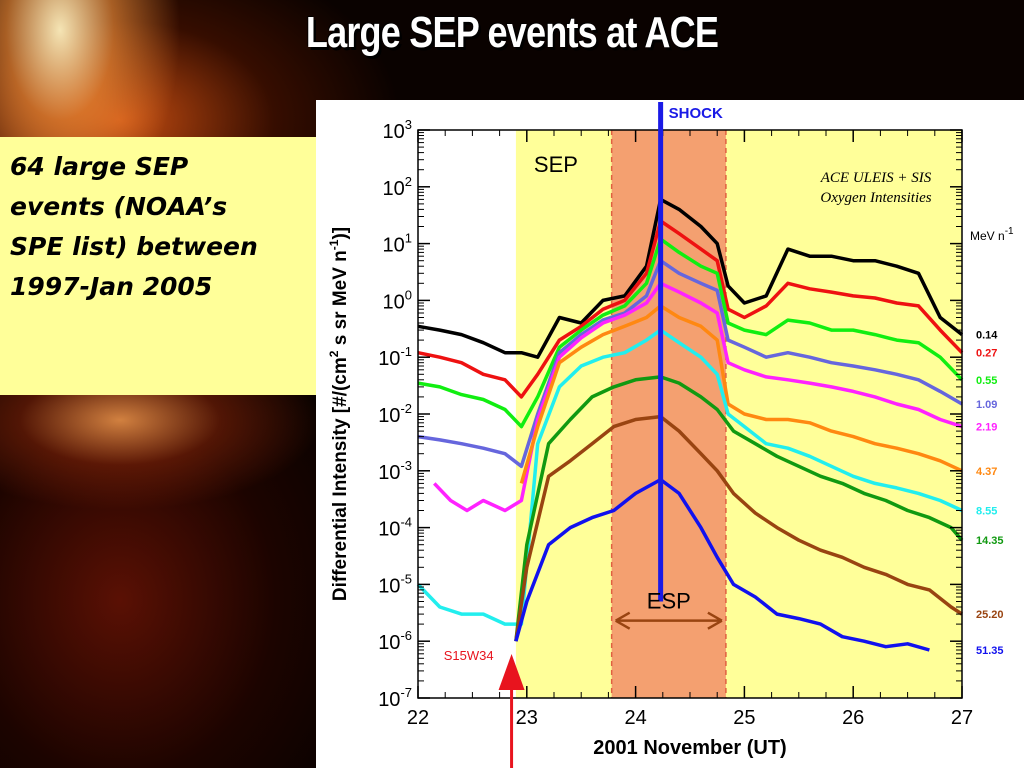 The height and width of the screenshot is (768, 1024). I want to click on series-label-14-35: 14.35, so click(990, 541).